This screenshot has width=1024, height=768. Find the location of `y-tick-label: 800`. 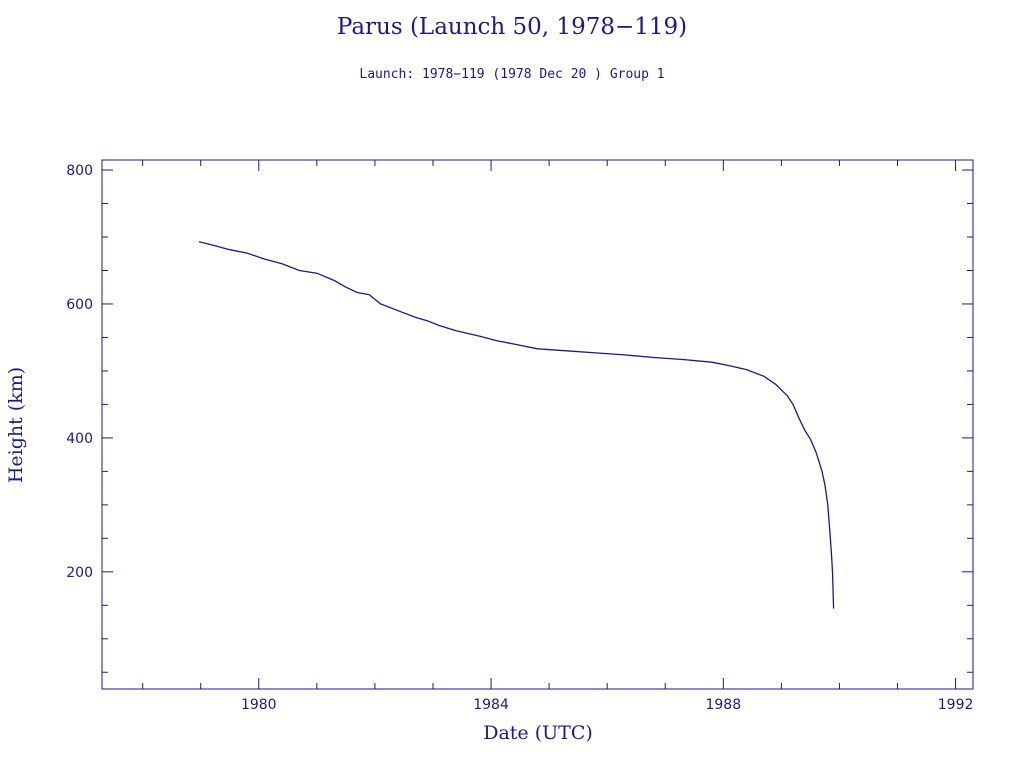

y-tick-label: 800 is located at coordinates (79, 171).